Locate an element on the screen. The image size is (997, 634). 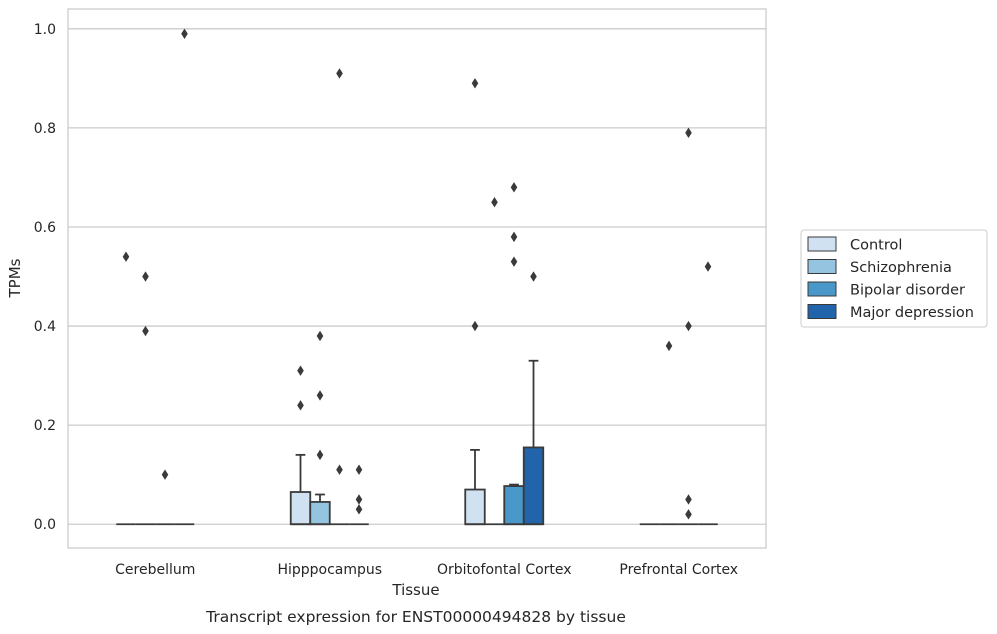
y-tick-label: 0.0 is located at coordinates (45, 525).